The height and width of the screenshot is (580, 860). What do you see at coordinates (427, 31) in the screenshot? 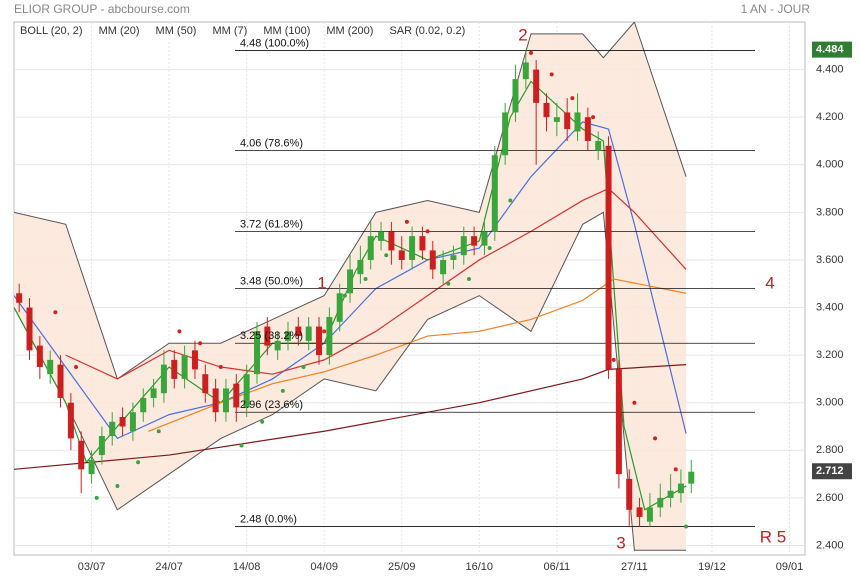
I see `legend-entry: SAR (0.02, 0.2)` at bounding box center [427, 31].